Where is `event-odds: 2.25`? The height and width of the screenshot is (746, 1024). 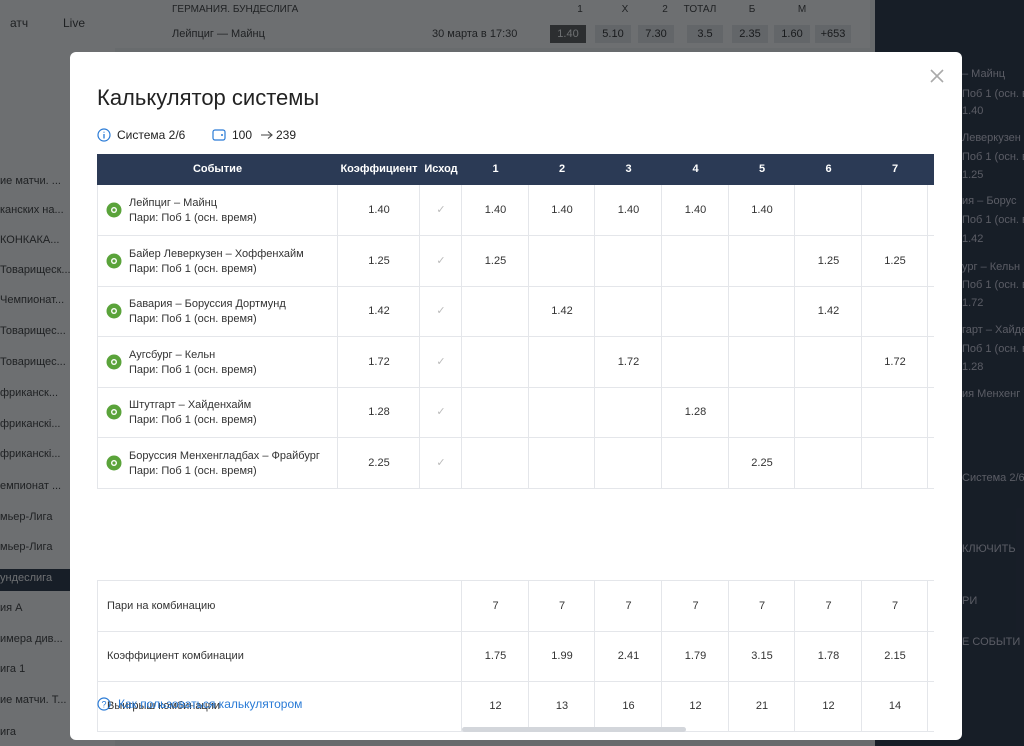
event-odds: 2.25 is located at coordinates (379, 462).